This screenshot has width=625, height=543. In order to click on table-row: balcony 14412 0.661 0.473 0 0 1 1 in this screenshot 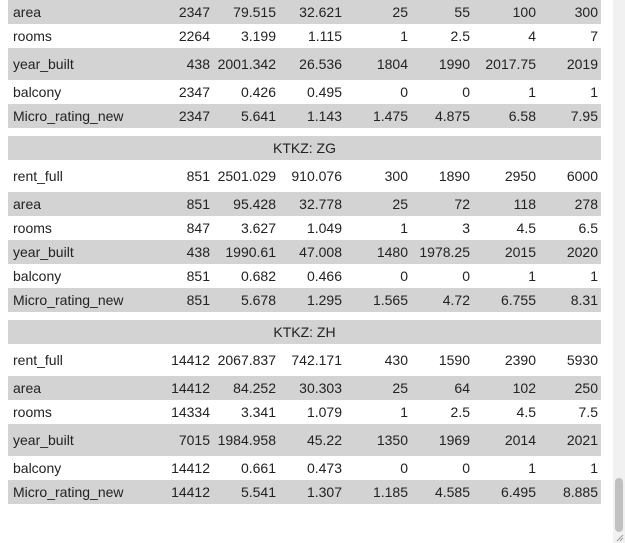, I will do `click(304, 468)`.